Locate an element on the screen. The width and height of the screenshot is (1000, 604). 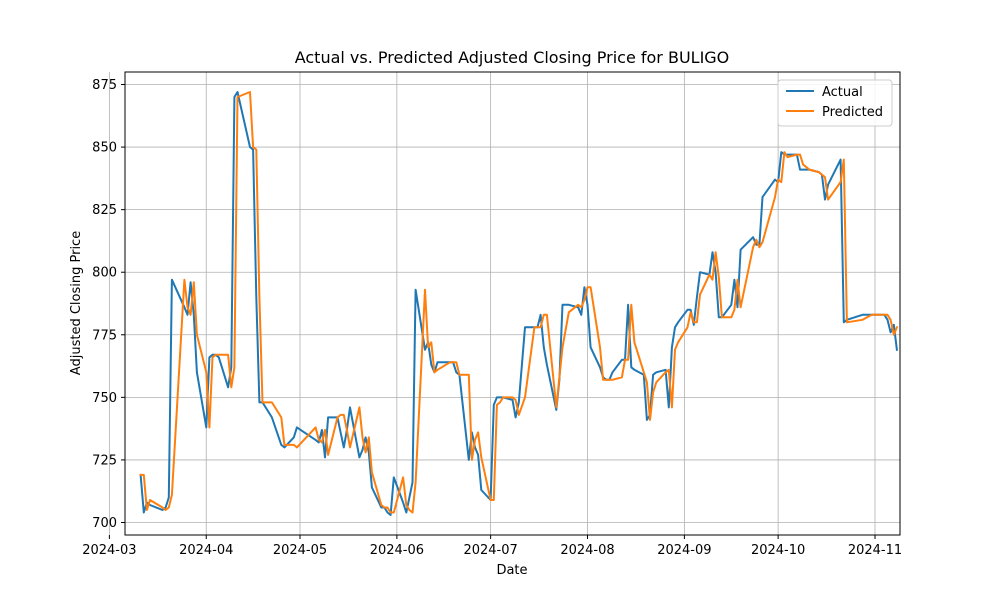
x-tick-label: 2024-04 is located at coordinates (206, 550).